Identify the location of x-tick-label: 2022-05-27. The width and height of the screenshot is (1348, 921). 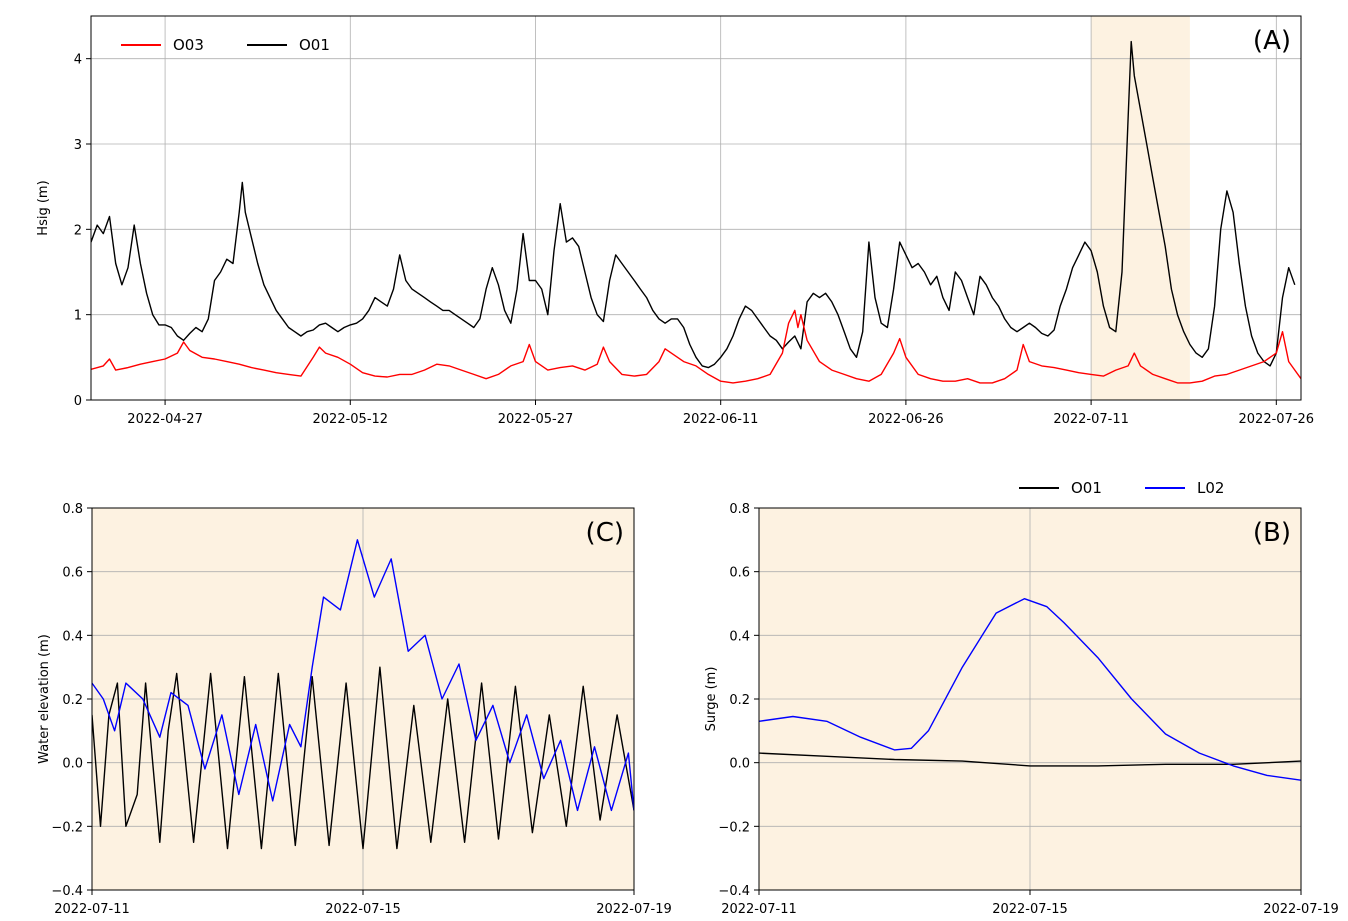
(536, 419).